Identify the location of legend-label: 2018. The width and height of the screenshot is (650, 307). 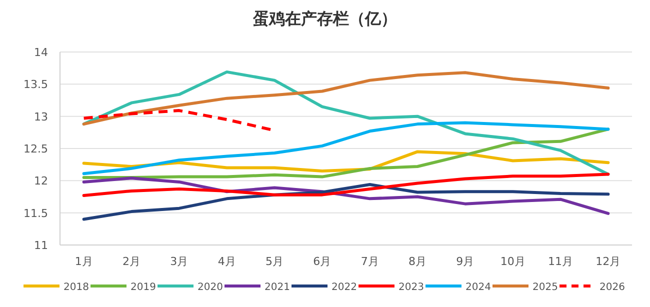
(76, 287).